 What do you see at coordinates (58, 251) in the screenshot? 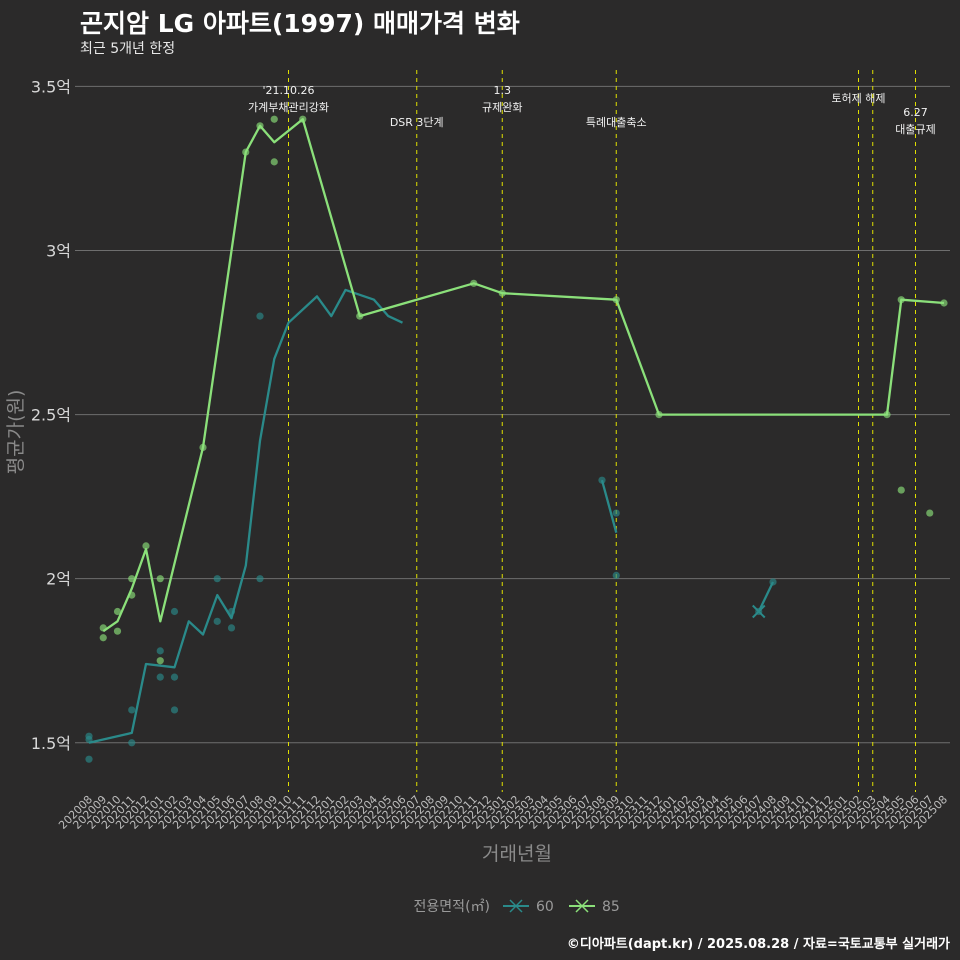
I see `y-tick-label: 3억` at bounding box center [58, 251].